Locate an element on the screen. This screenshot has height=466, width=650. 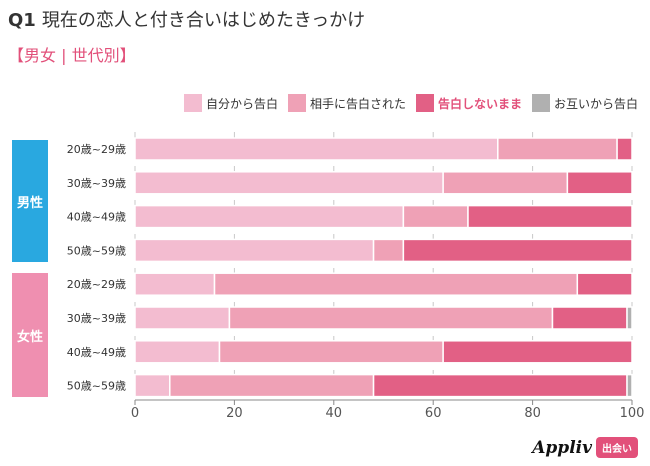
legend-label: 告白しないまま is located at coordinates (479, 103).